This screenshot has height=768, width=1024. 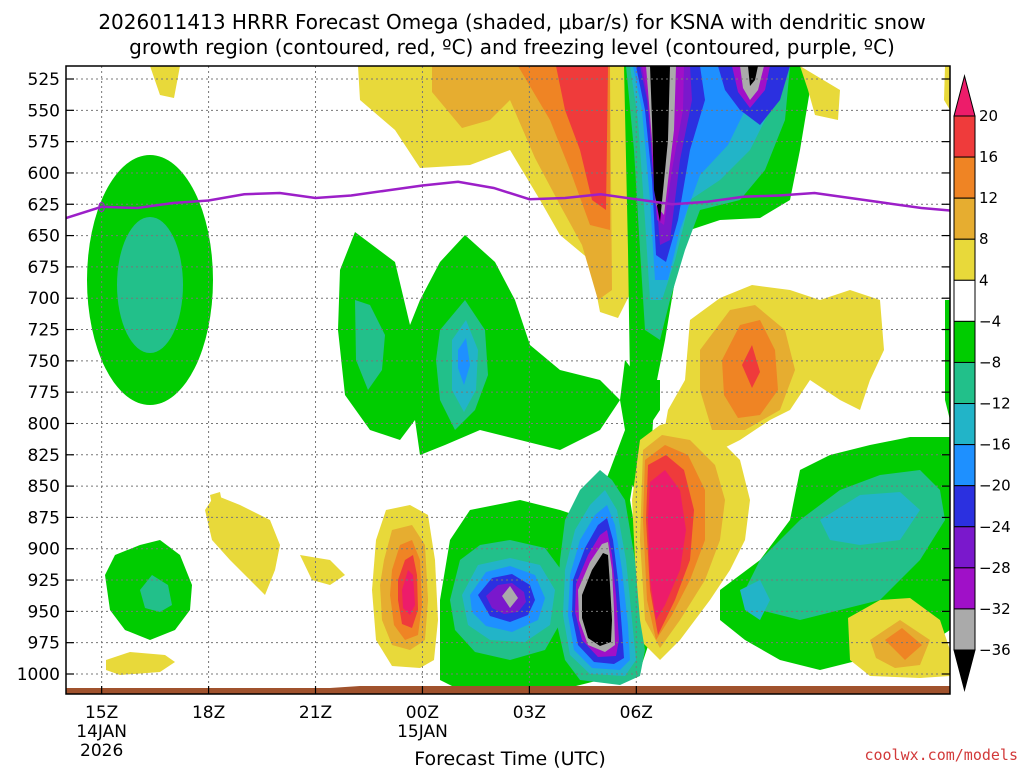 I want to click on colorbar-label: −24, so click(x=995, y=527).